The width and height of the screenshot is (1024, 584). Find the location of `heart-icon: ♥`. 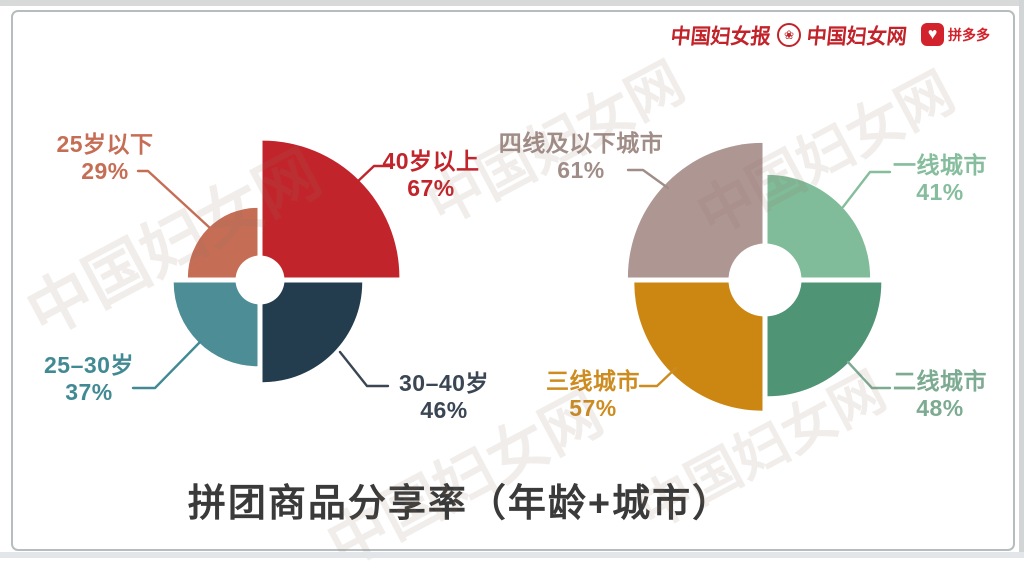

heart-icon: ♥ is located at coordinates (932, 34).